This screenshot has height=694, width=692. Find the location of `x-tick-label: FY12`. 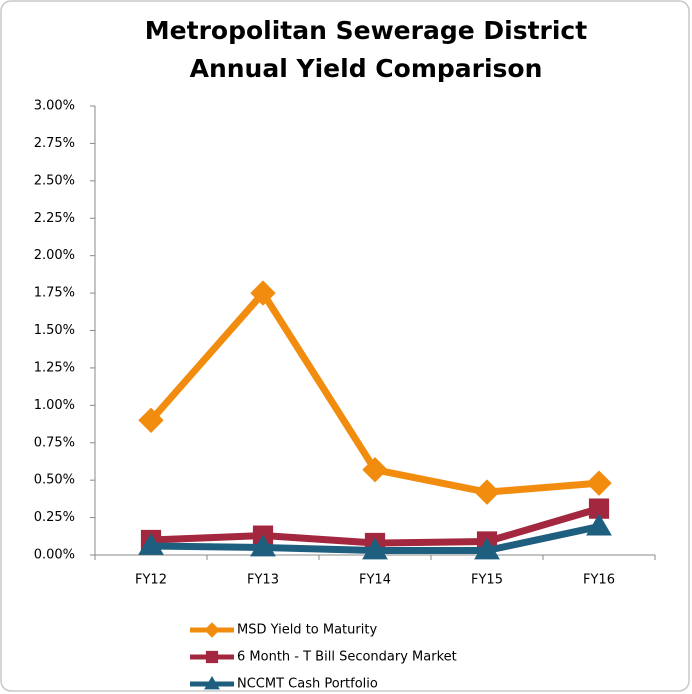

x-tick-label: FY12 is located at coordinates (151, 580).